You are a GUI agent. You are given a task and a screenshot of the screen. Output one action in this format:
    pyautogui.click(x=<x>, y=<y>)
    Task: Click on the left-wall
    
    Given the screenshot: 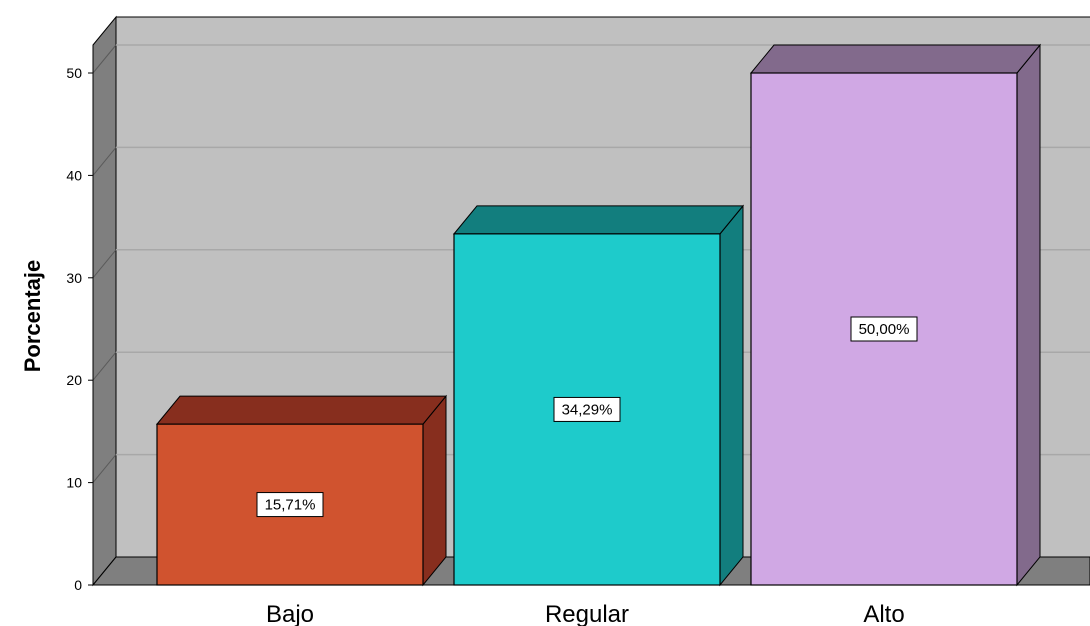 What is the action you would take?
    pyautogui.click(x=104, y=301)
    